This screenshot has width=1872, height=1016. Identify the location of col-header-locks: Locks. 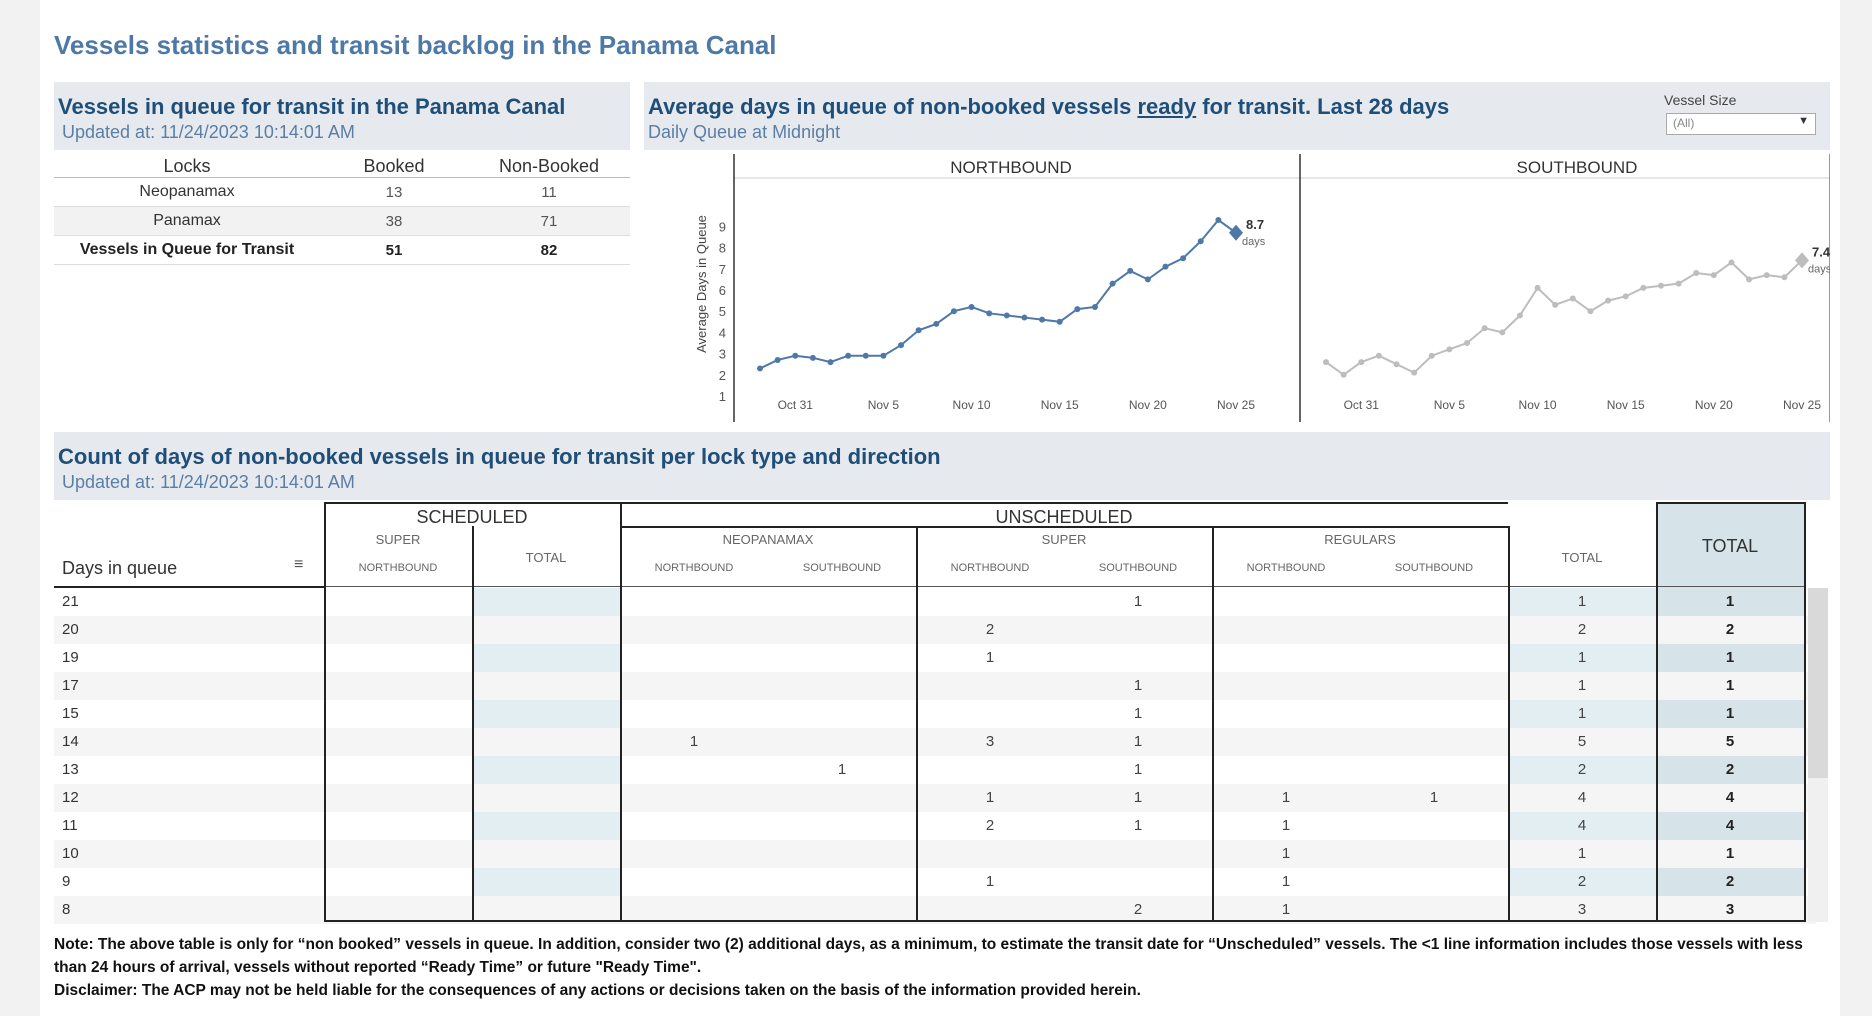
(187, 166).